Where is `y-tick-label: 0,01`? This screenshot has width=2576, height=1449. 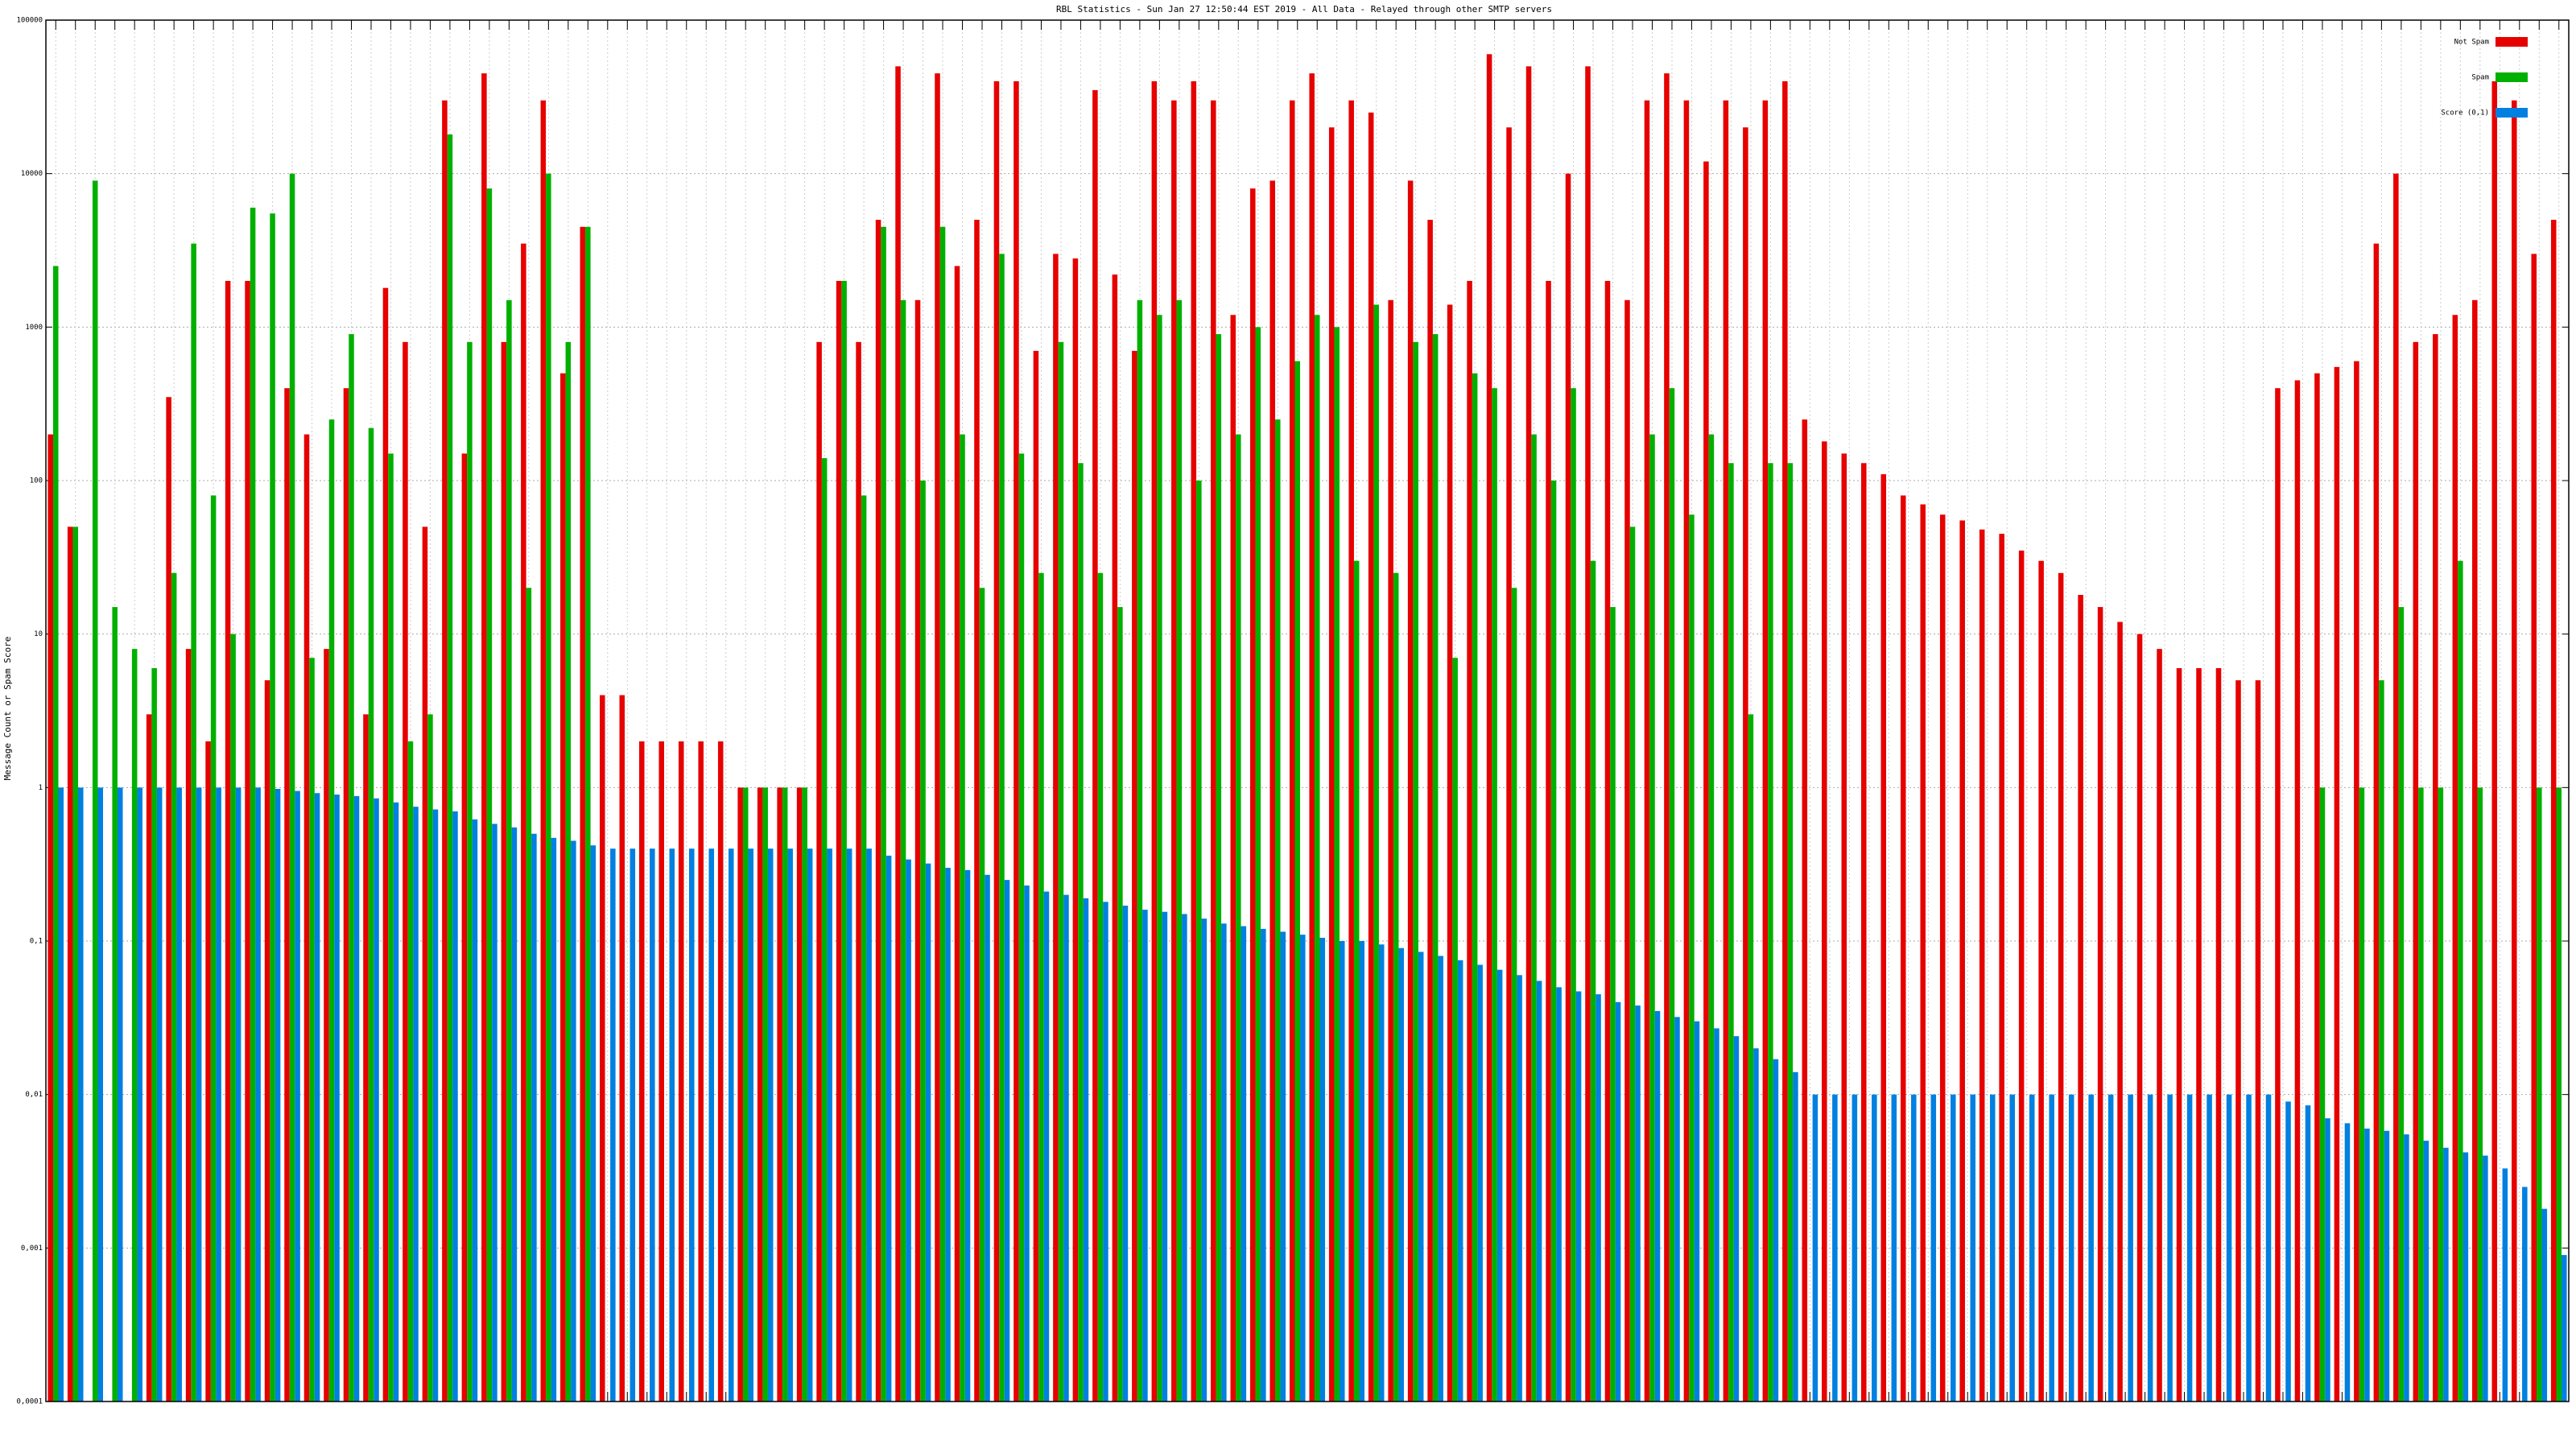 y-tick-label: 0,01 is located at coordinates (34, 1095).